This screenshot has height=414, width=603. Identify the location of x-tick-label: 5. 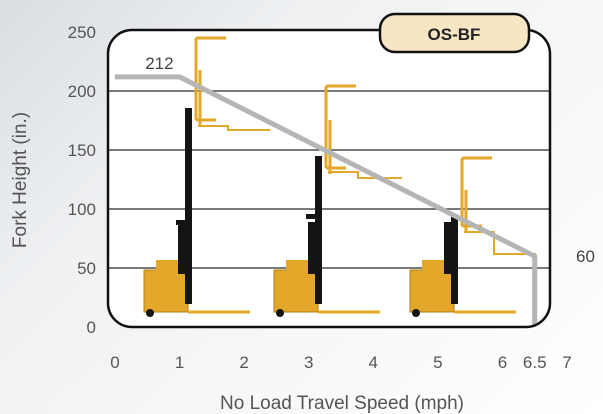
(437, 362).